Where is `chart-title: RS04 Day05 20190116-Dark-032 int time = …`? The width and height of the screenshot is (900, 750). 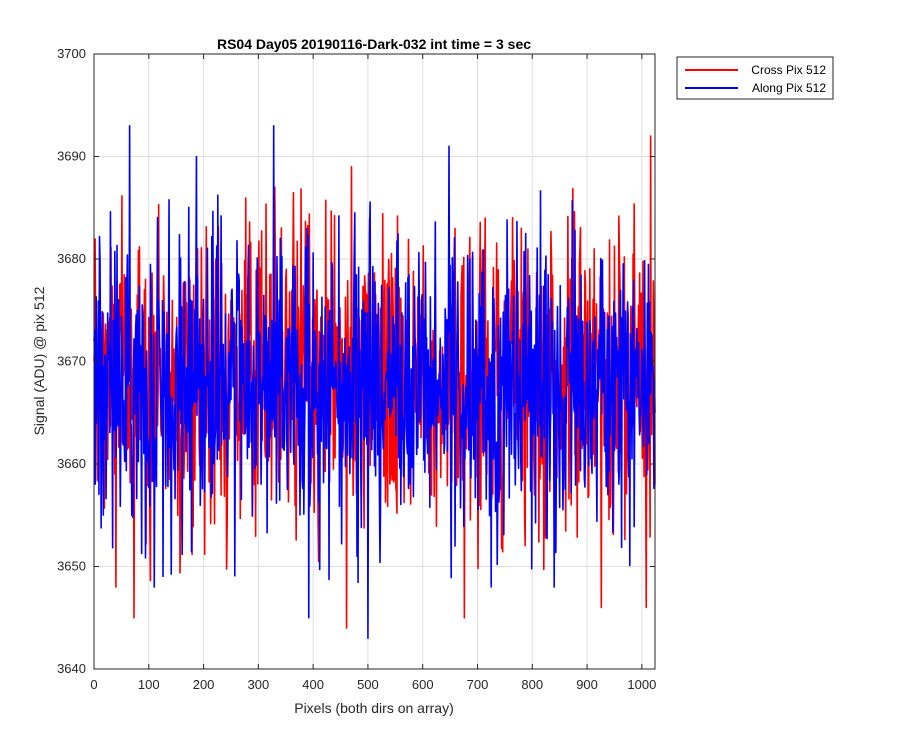
chart-title: RS04 Day05 20190116-Dark-032 int time = … is located at coordinates (374, 44).